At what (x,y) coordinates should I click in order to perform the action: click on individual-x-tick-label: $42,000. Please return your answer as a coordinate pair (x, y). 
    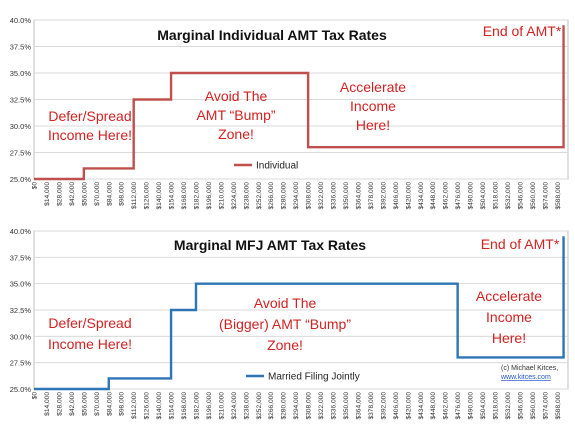
    Looking at the image, I should click on (72, 194).